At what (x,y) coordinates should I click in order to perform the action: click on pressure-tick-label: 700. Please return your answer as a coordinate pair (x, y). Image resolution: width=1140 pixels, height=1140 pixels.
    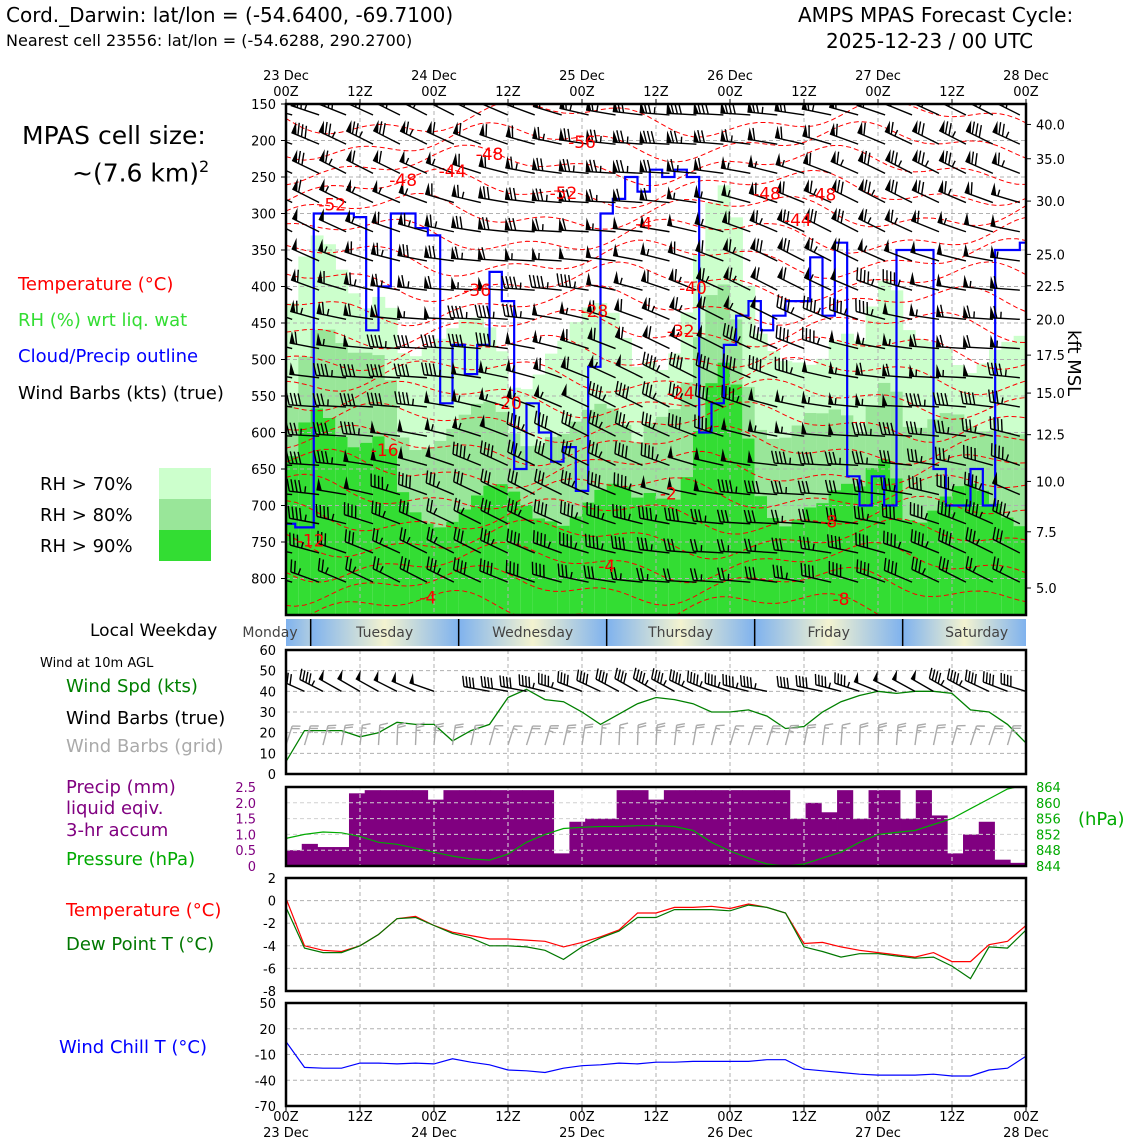
    Looking at the image, I should click on (263, 507).